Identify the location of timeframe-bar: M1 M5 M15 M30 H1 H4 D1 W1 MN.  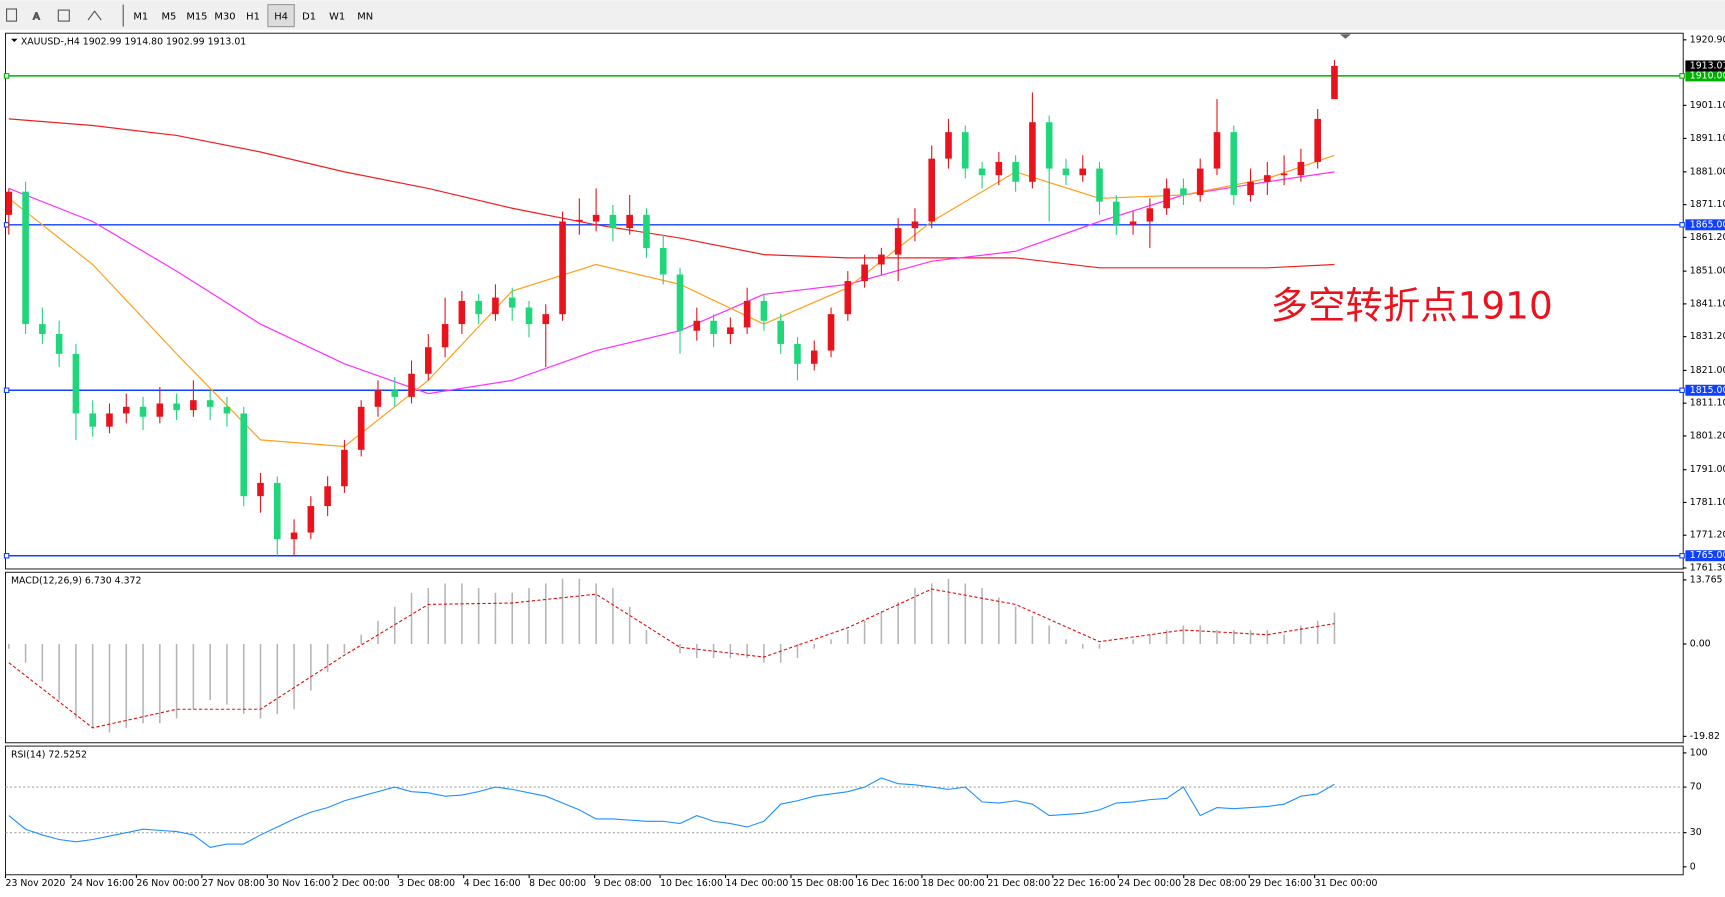
(253, 16).